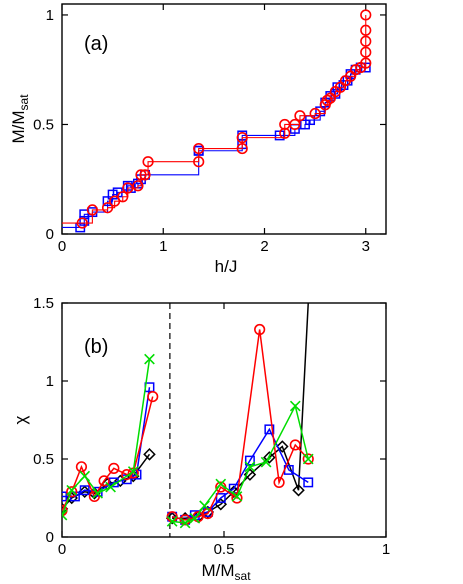 The height and width of the screenshot is (584, 463). What do you see at coordinates (224, 549) in the screenshot?
I see `panel-b-x-tick-label: 0.5` at bounding box center [224, 549].